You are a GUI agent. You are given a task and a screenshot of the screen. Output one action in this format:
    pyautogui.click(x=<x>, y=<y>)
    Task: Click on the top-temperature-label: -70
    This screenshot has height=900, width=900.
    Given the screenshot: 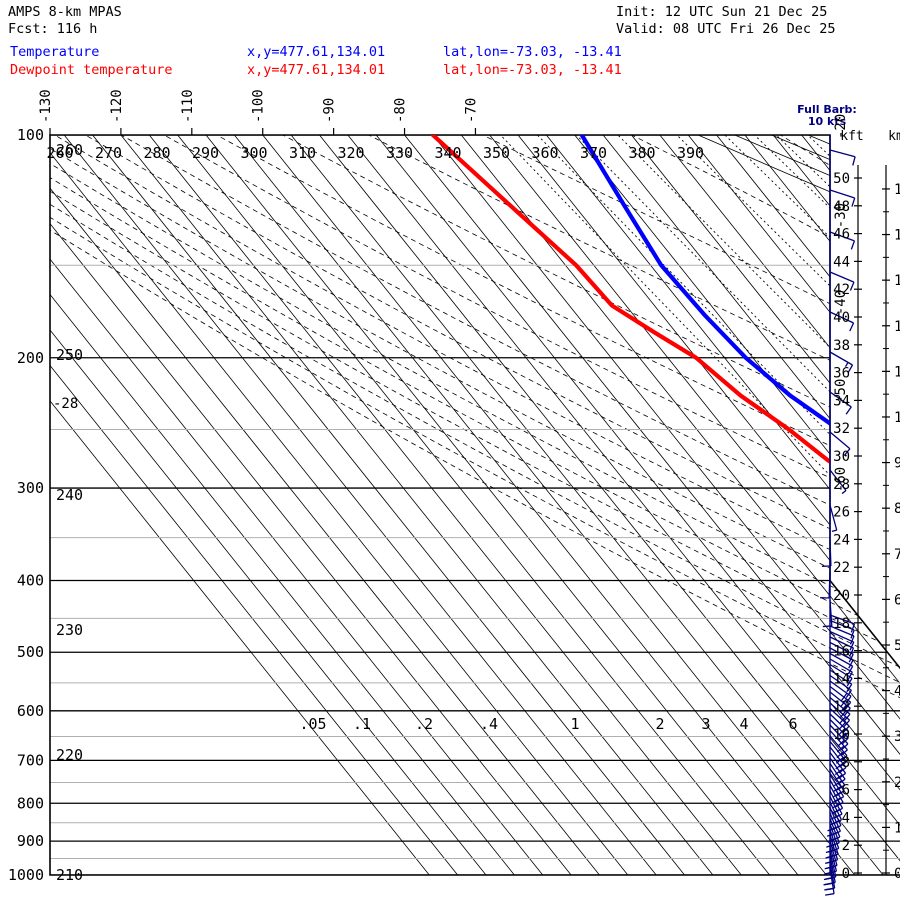 What is the action you would take?
    pyautogui.click(x=471, y=110)
    